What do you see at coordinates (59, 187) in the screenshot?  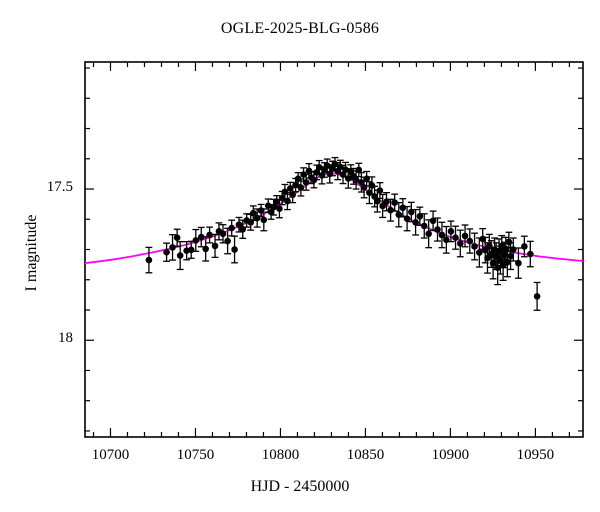 I see `y-tick-label: 17.5` at bounding box center [59, 187].